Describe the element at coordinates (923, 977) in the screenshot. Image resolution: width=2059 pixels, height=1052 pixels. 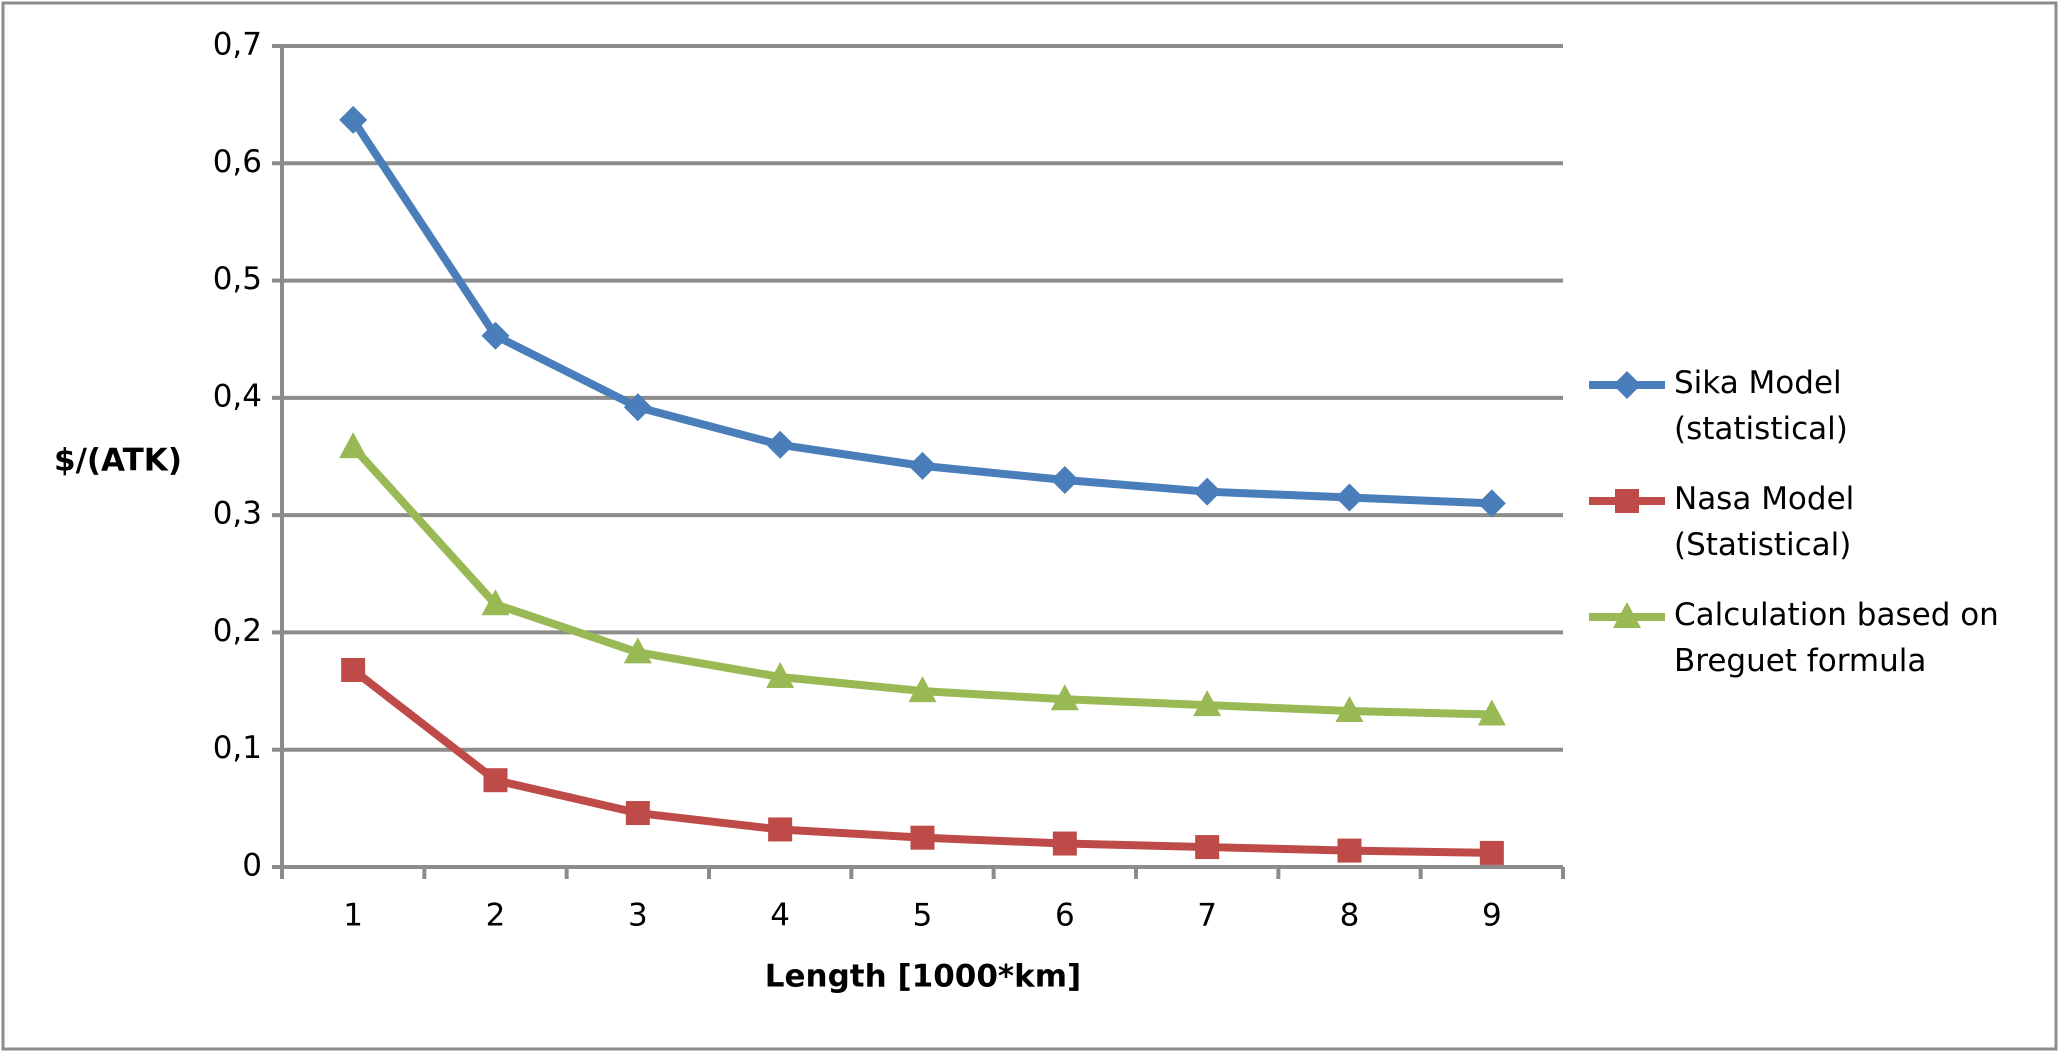
I see `x-axis-label: Length [1000*km]` at that location.